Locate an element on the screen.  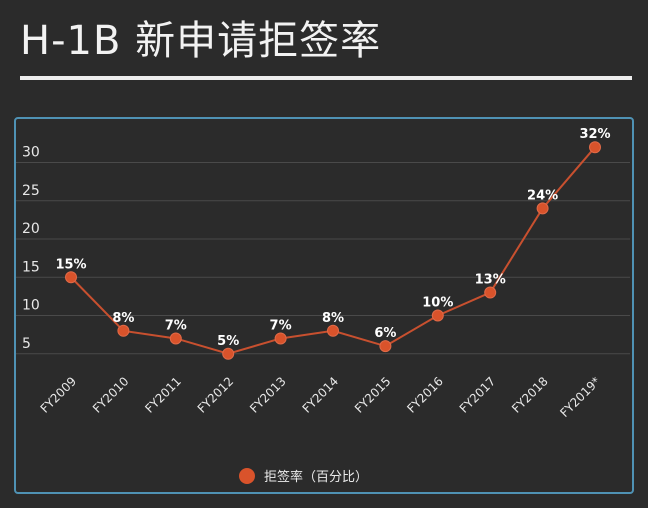
x-tick-label: FY2009 is located at coordinates (59, 395).